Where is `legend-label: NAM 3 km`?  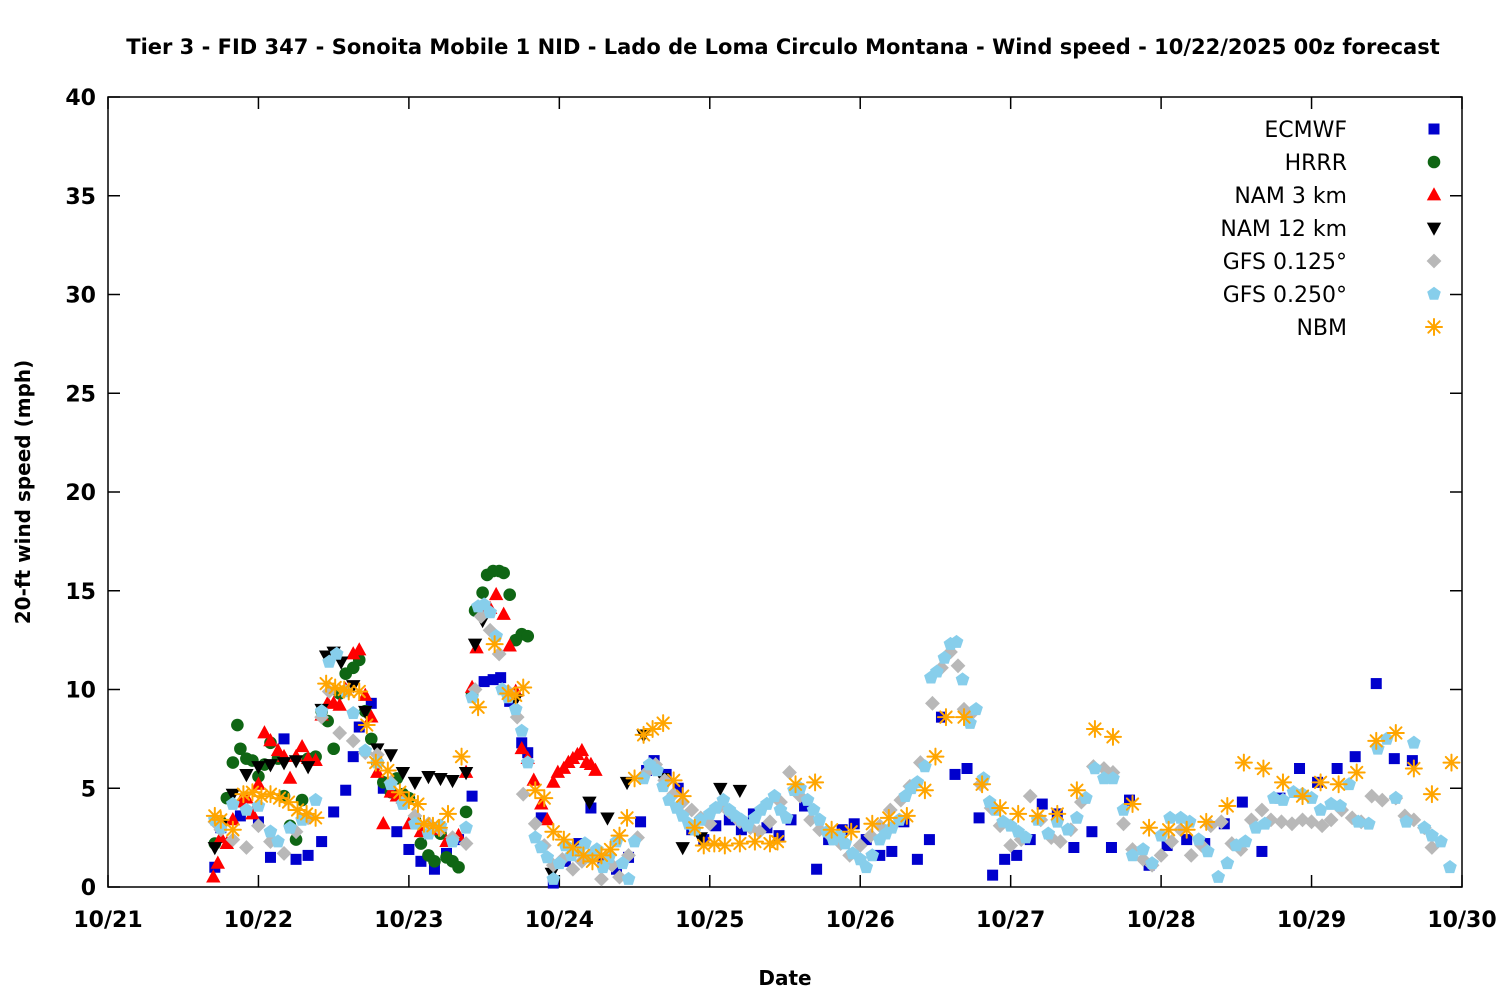 legend-label: NAM 3 km is located at coordinates (1290, 196).